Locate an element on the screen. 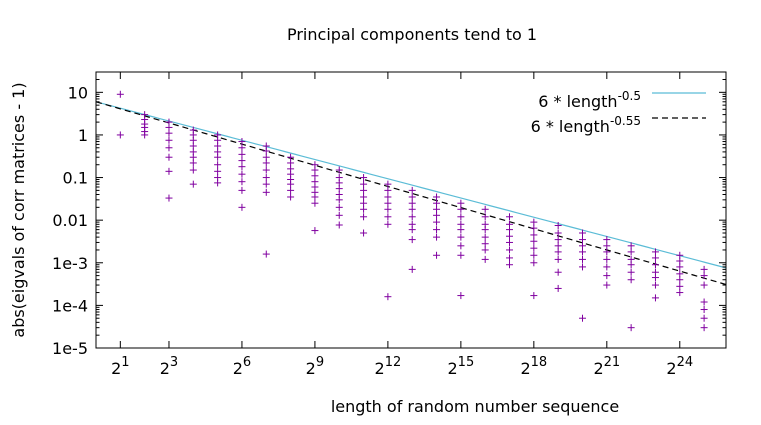 The image size is (761, 425). x-tick-label: 215 is located at coordinates (460, 366).